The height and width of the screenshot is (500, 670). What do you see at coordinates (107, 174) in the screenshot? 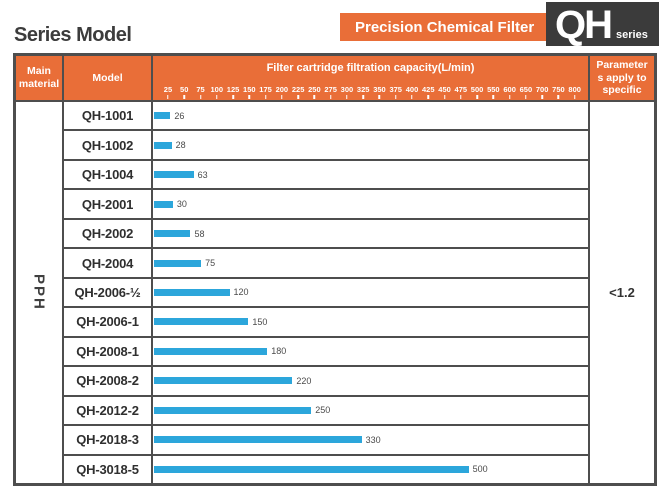
I see `model-cell: QH-1004` at bounding box center [107, 174].